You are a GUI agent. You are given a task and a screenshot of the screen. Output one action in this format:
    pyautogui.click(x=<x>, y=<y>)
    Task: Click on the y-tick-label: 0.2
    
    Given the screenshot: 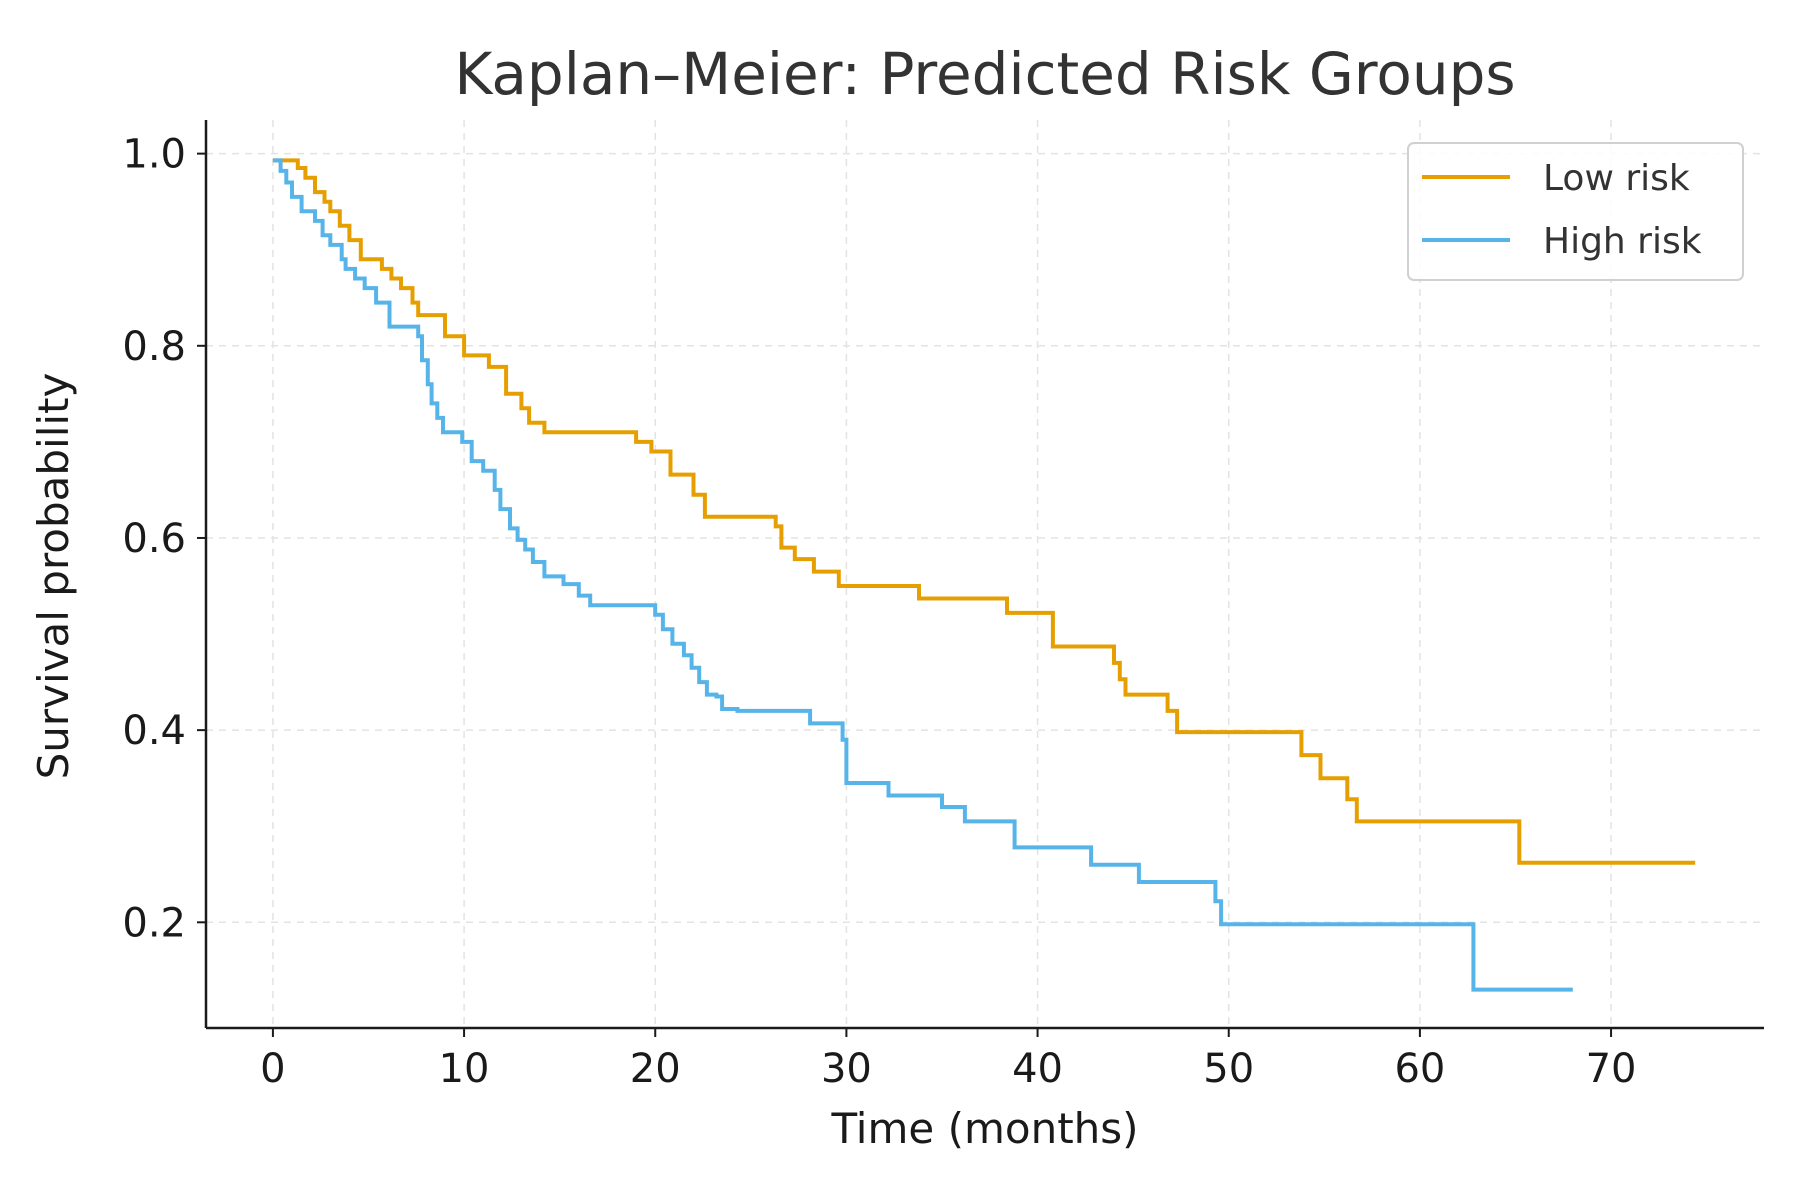 What is the action you would take?
    pyautogui.click(x=154, y=923)
    